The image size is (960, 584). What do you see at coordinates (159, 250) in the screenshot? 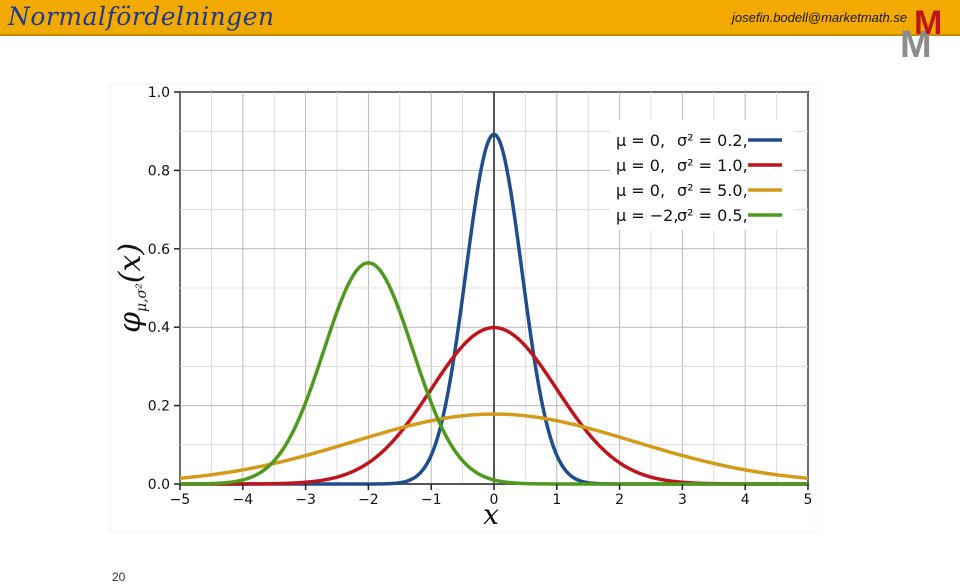
I see `y-tick-label: 0.6` at bounding box center [159, 250].